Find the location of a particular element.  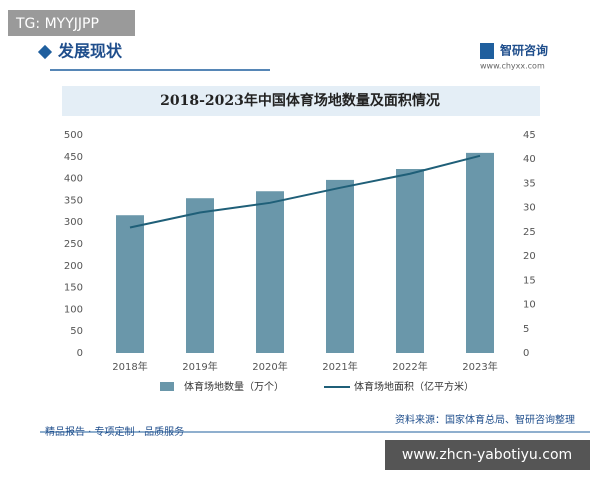

legend-swatch is located at coordinates (167, 386).